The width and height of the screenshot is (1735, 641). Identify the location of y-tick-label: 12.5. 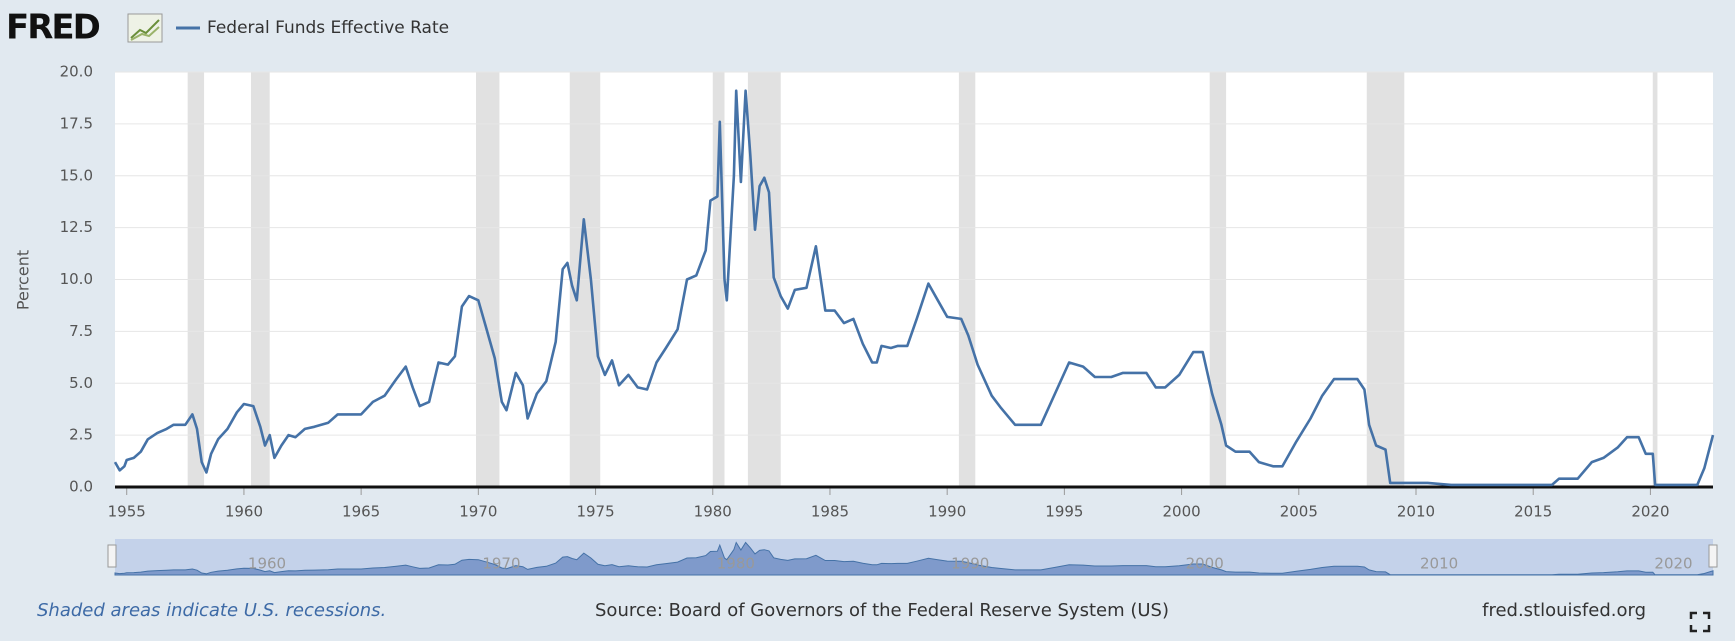
(76, 227).